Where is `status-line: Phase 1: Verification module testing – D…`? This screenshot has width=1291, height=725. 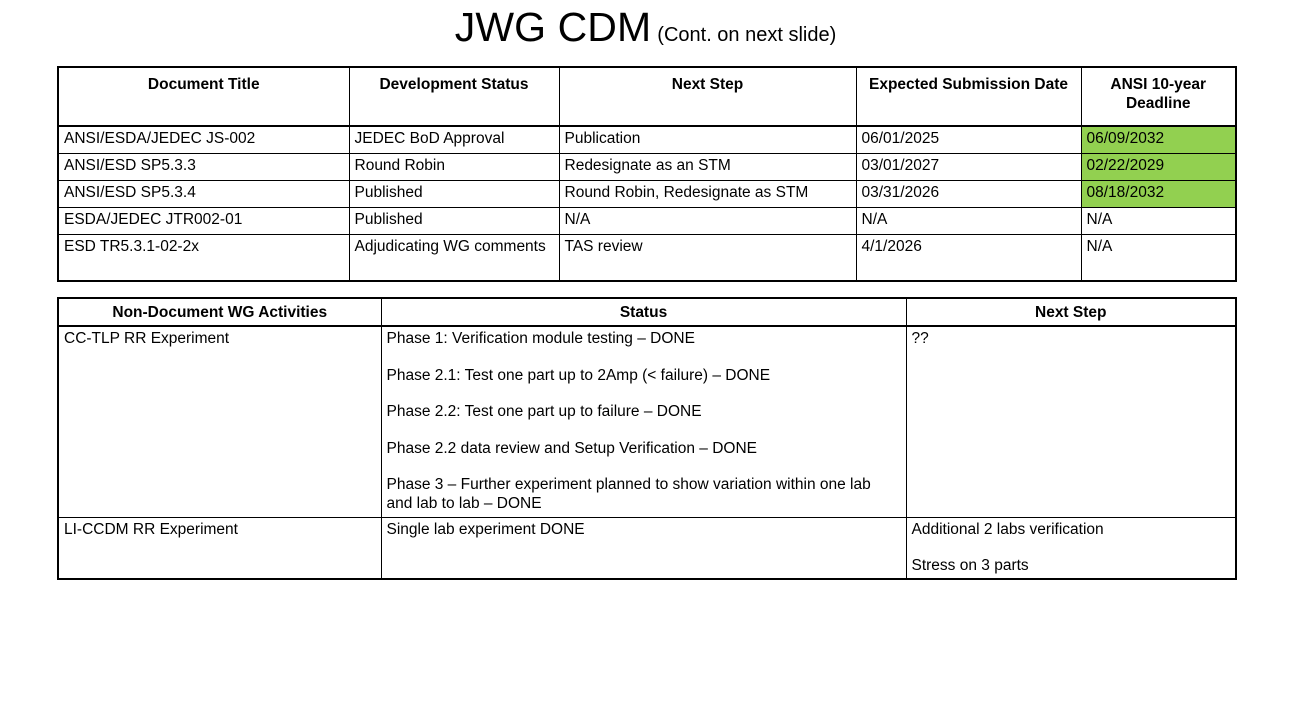 status-line: Phase 1: Verification module testing – D… is located at coordinates (540, 339).